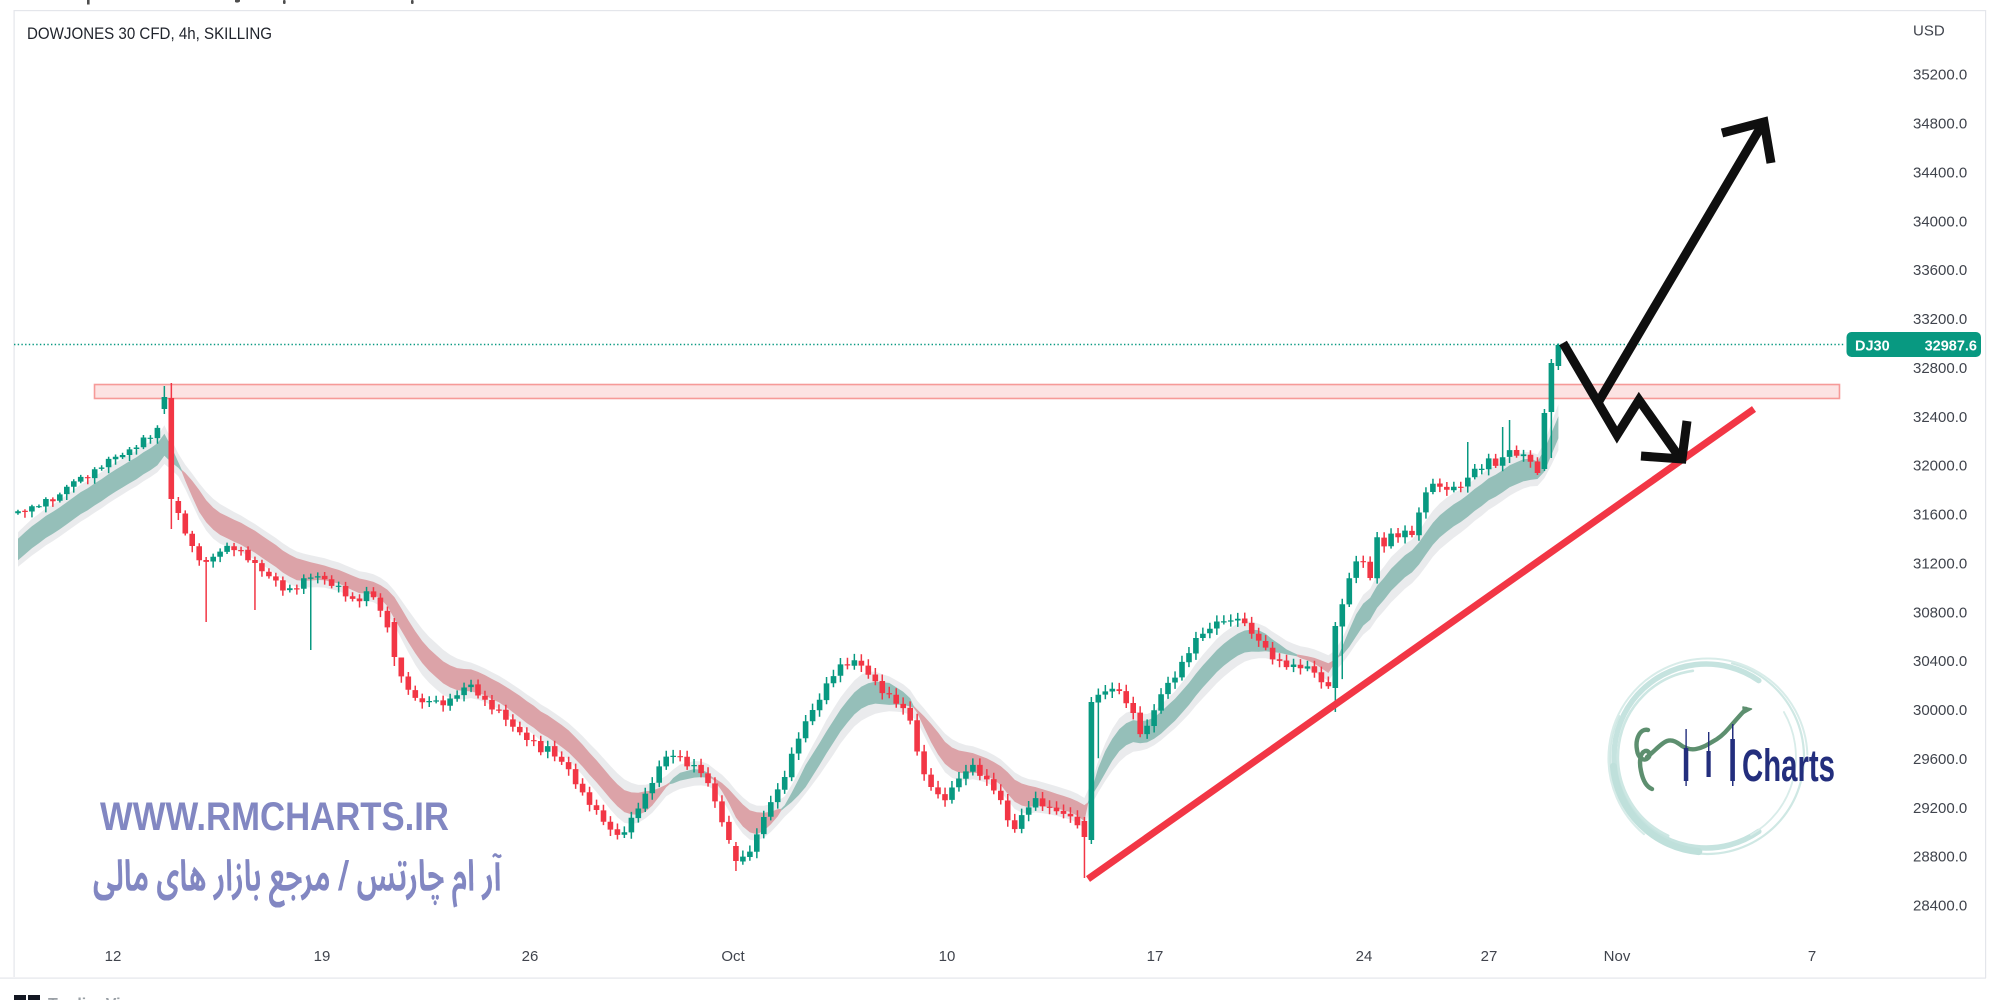  Describe the element at coordinates (1940, 319) in the screenshot. I see `svg-text: 33200.0` at that location.